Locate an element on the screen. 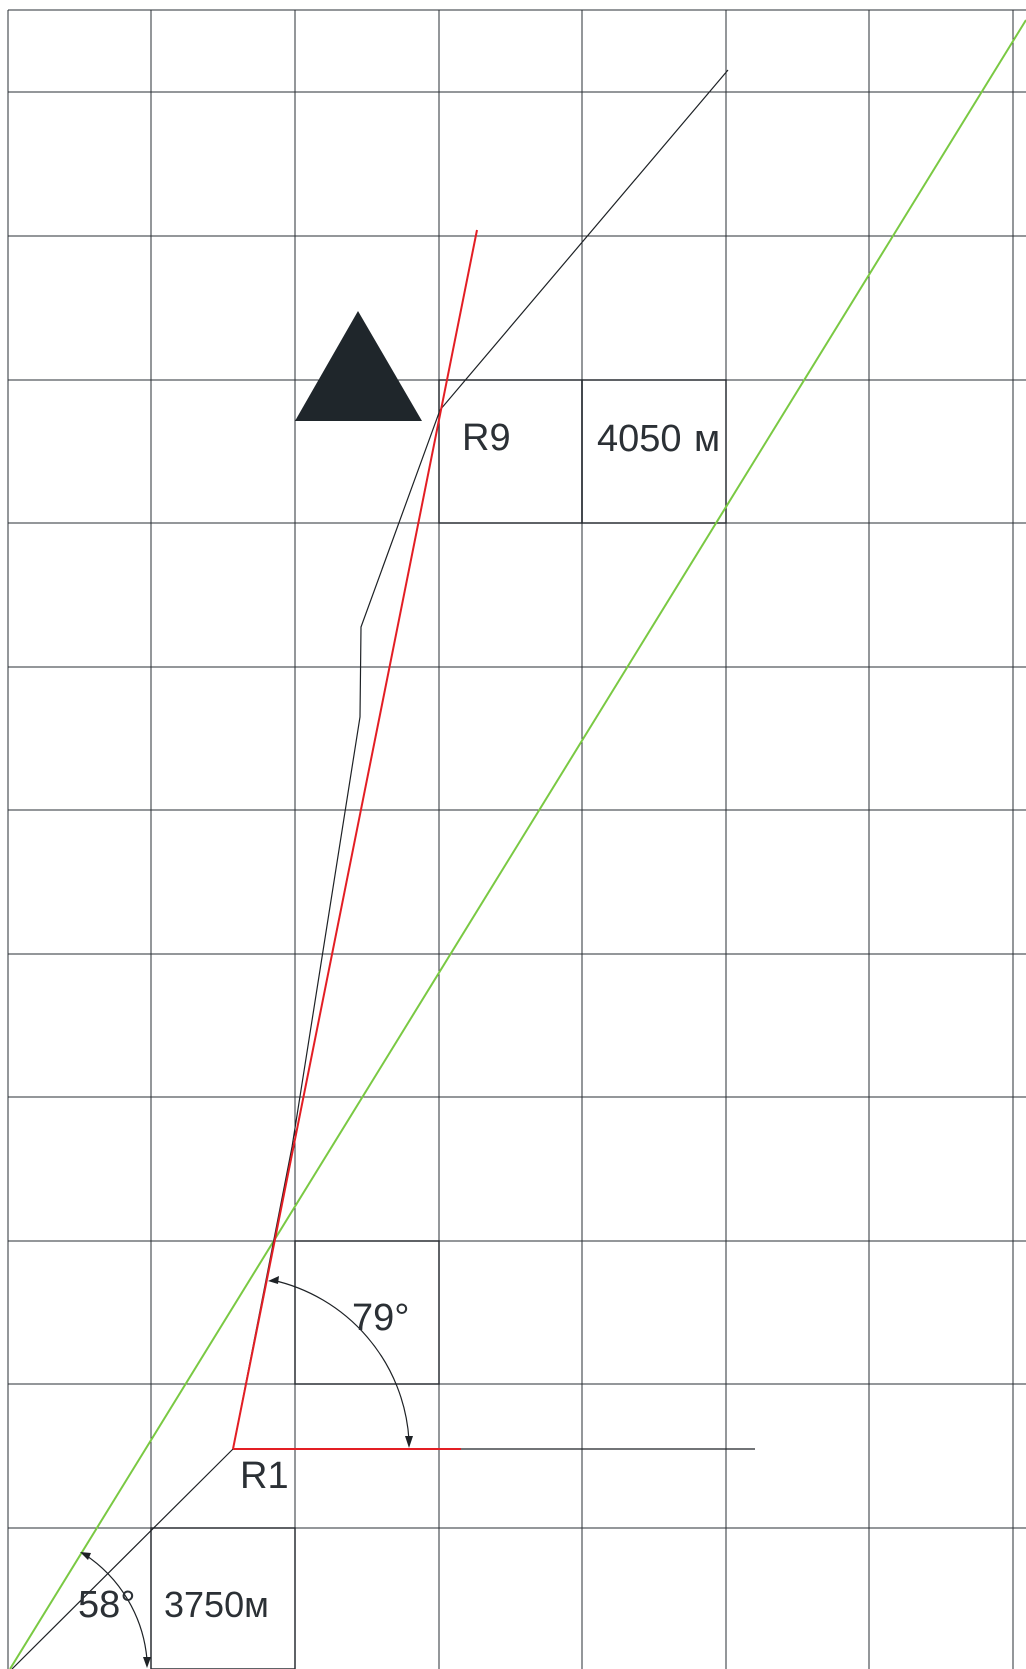  r1-label: R1 is located at coordinates (264, 1476).